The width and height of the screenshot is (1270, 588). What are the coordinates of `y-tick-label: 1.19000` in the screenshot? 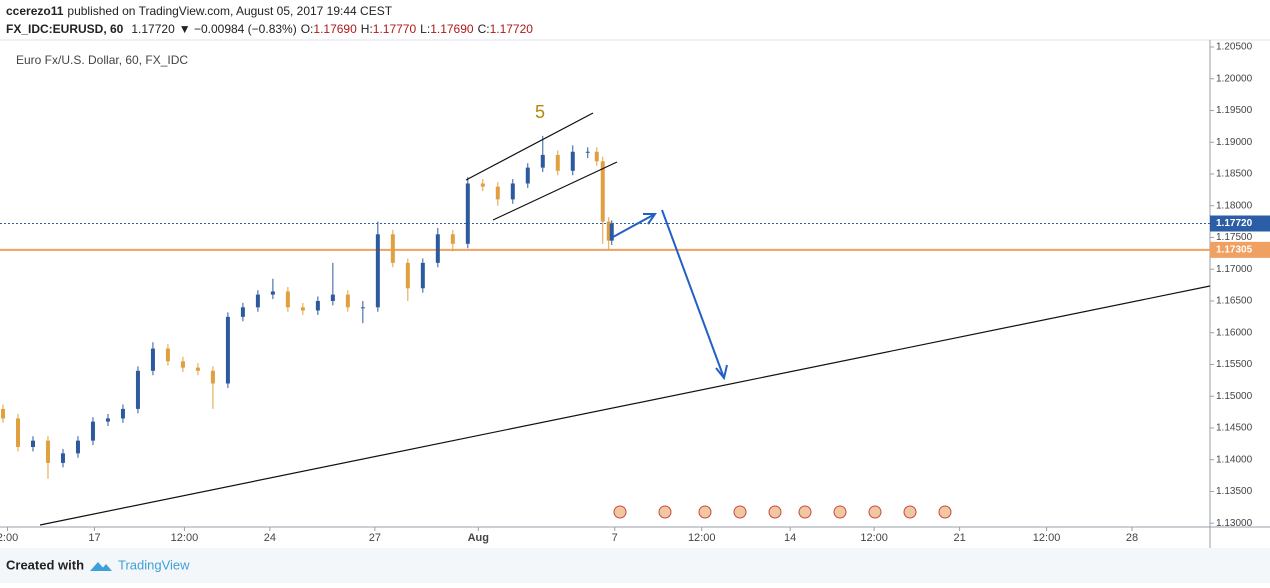 It's located at (1234, 142).